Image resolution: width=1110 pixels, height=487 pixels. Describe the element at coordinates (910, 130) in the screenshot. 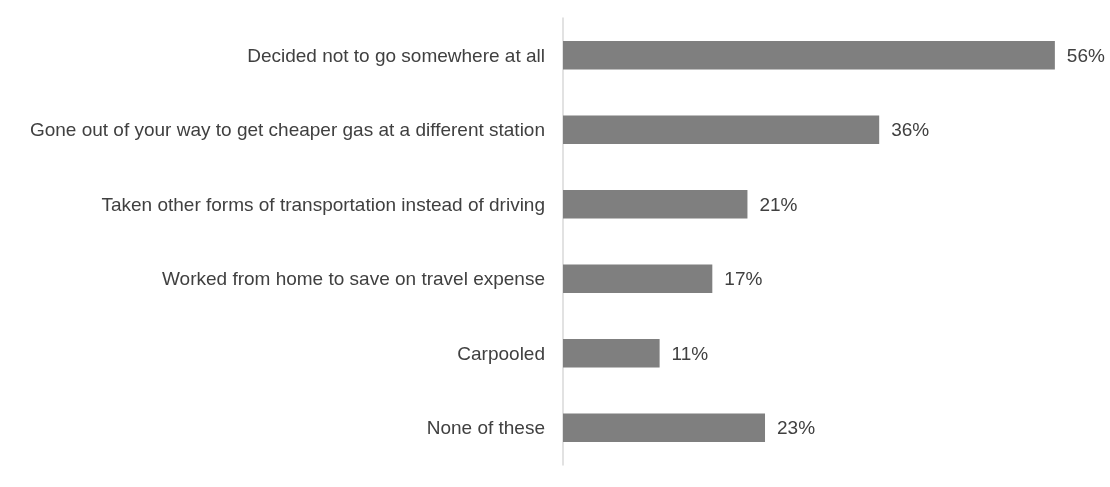

I see `data-label: 36%` at that location.